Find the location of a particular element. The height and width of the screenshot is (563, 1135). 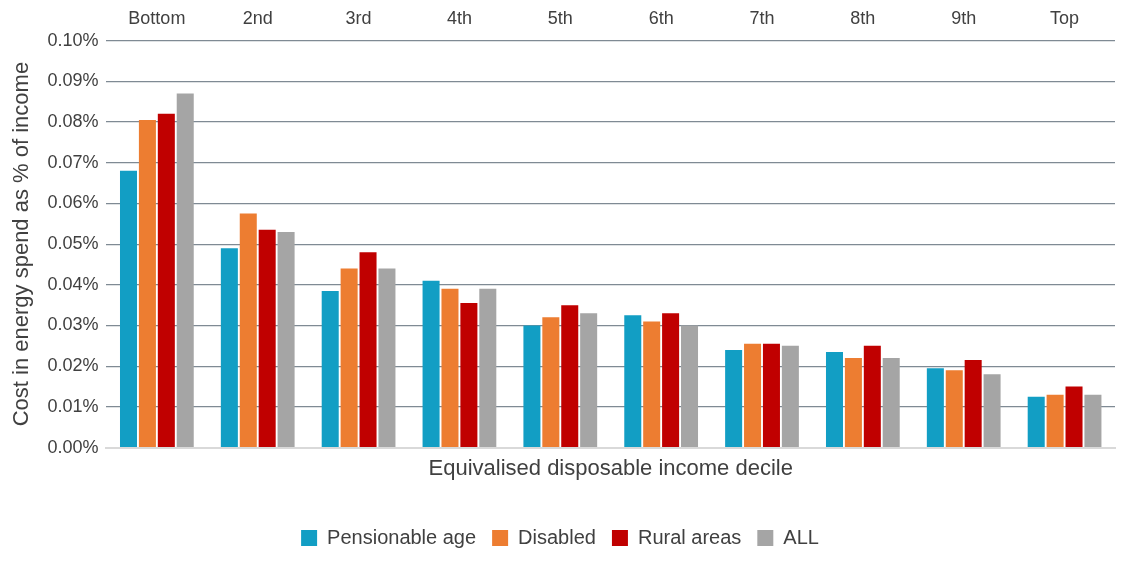

x-tick-label: 8th is located at coordinates (863, 17).